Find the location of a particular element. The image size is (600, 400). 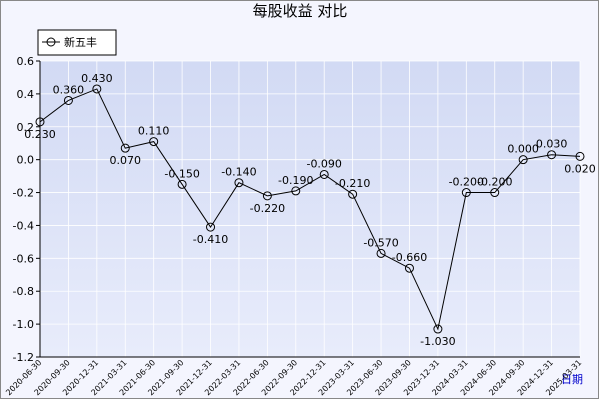

data-label: 0.430 is located at coordinates (97, 78).